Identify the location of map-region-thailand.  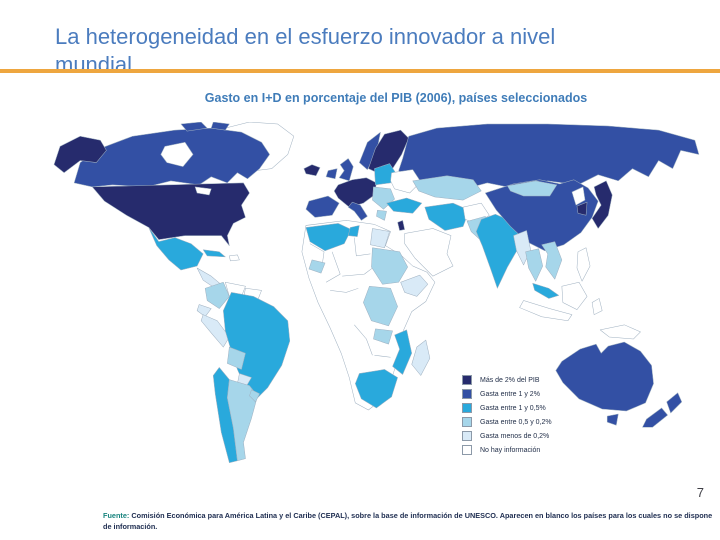
(534, 265).